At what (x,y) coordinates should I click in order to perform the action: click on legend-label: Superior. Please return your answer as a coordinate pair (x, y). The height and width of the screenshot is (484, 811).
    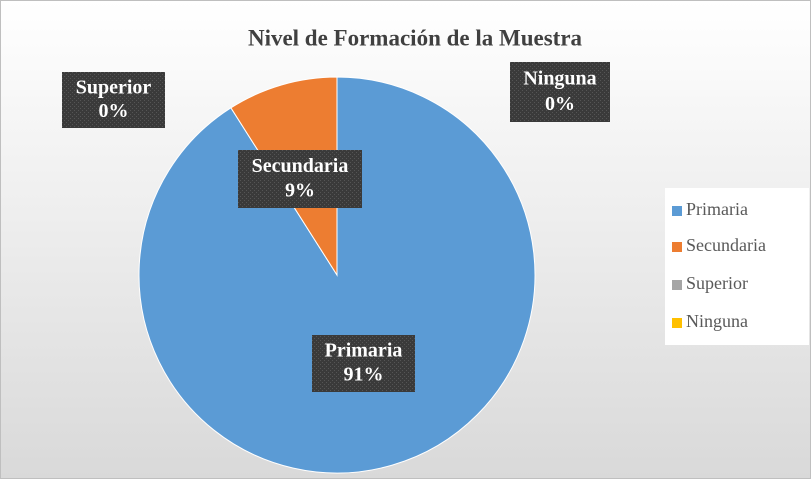
    Looking at the image, I should click on (717, 283).